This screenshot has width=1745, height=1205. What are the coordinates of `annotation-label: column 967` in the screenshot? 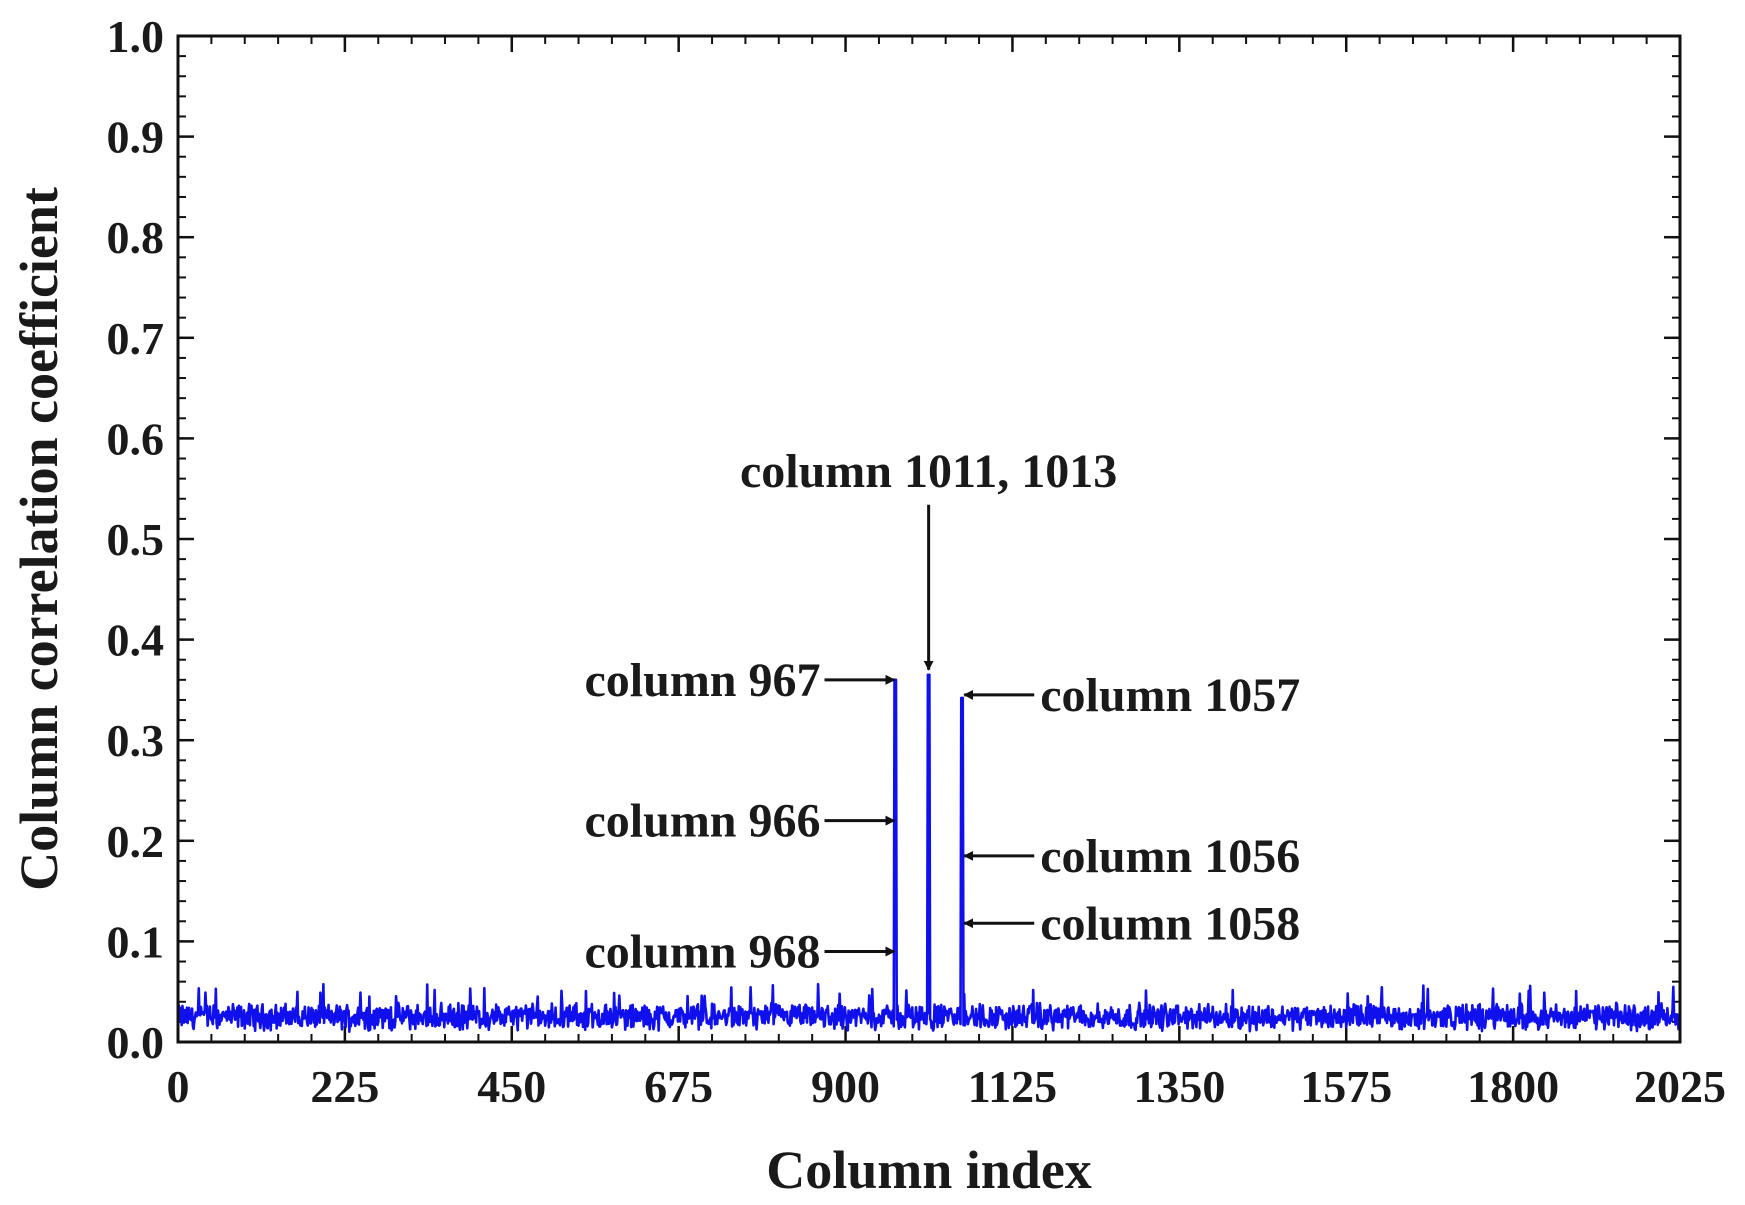 It's located at (702, 680).